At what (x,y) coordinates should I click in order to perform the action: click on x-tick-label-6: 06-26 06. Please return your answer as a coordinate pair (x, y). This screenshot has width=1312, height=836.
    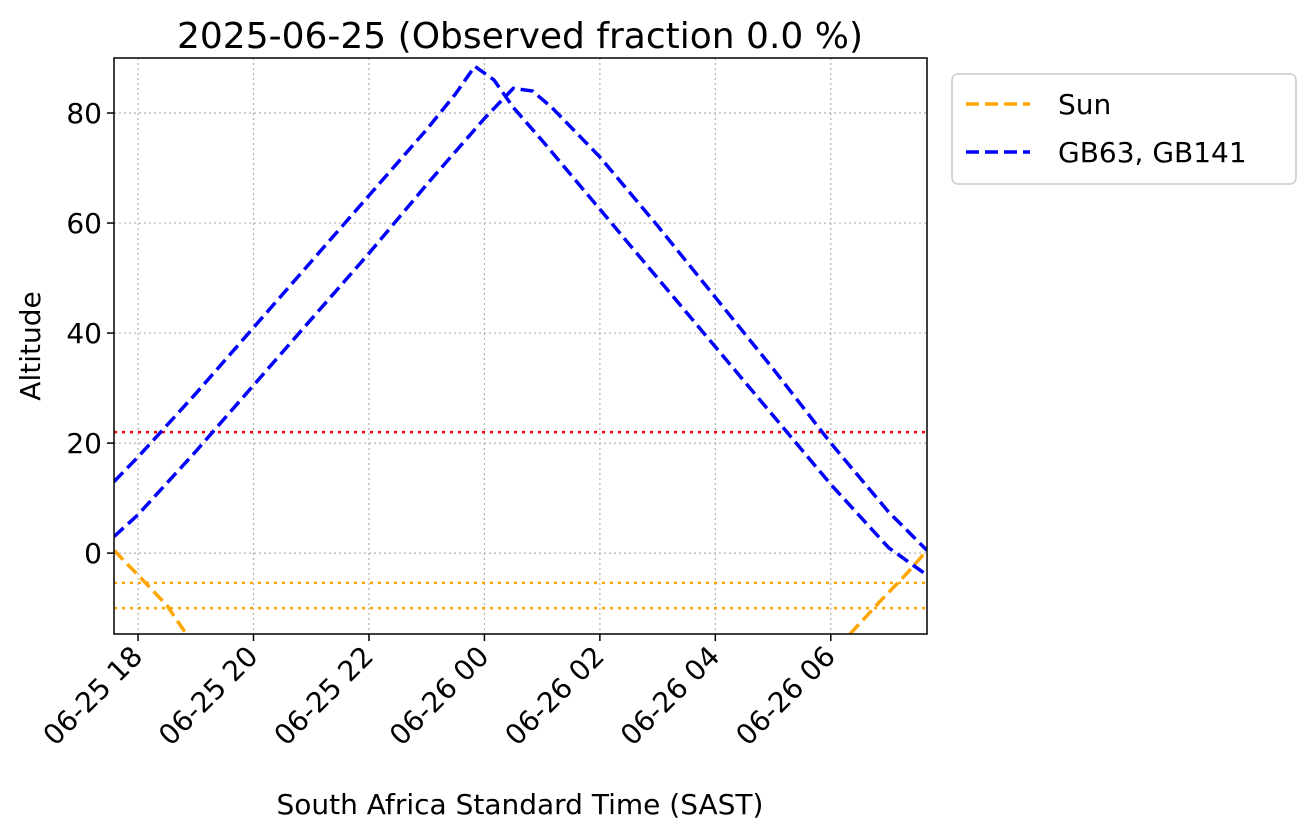
    Looking at the image, I should click on (785, 696).